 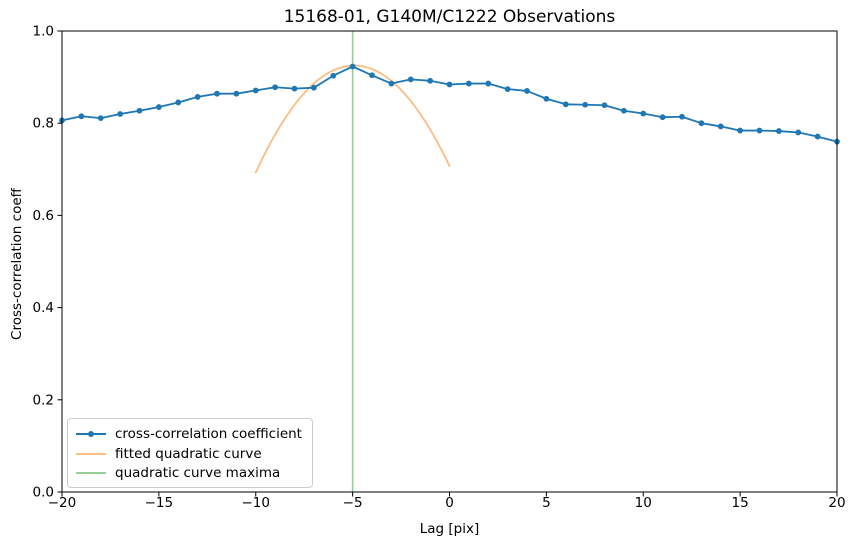 What do you see at coordinates (43, 400) in the screenshot?
I see `y-tick-label: 0.2` at bounding box center [43, 400].